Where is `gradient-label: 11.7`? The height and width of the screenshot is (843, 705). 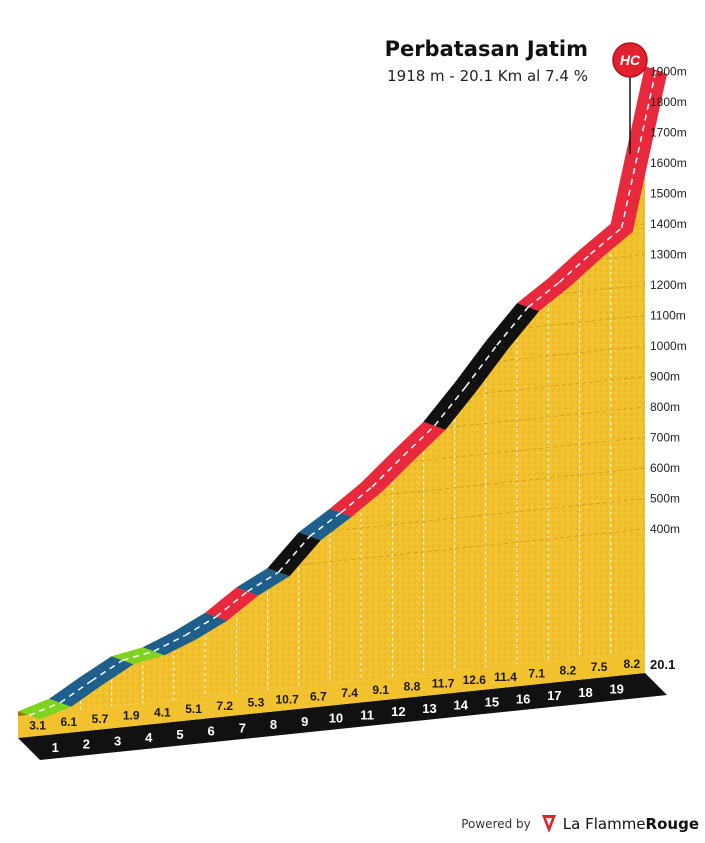
gradient-label: 11.7 is located at coordinates (443, 683).